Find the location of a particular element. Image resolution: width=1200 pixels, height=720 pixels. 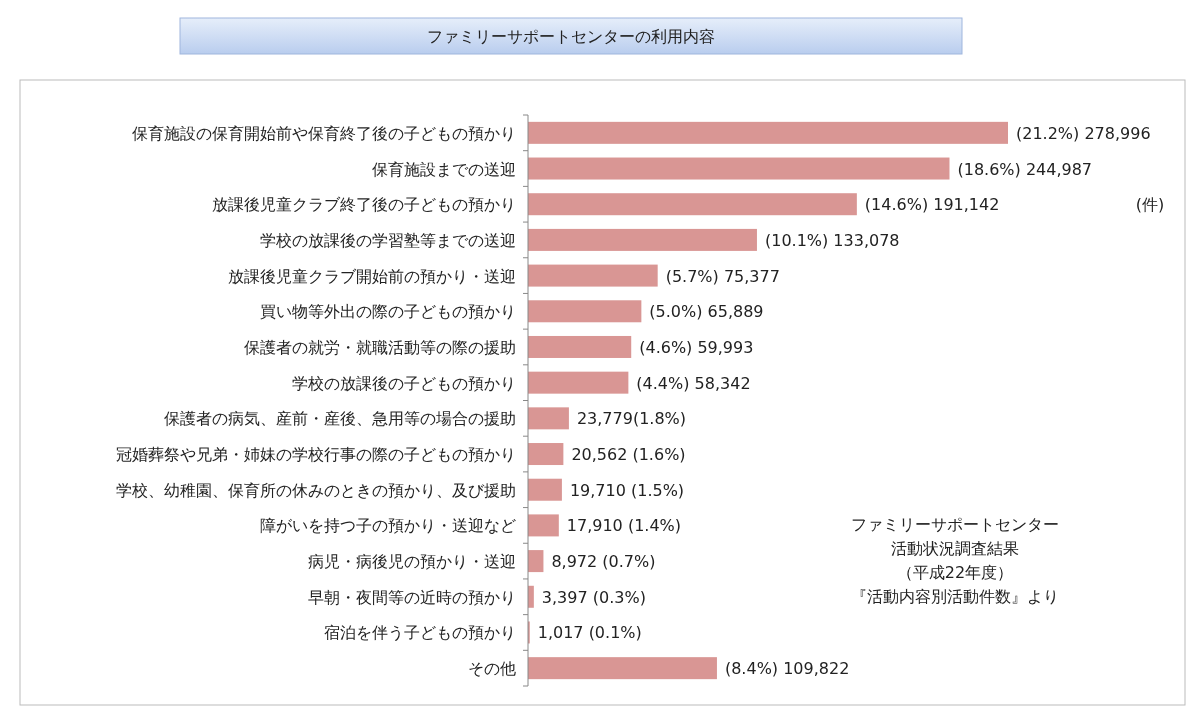

data-label: (5.0%) 65,889 is located at coordinates (706, 312).